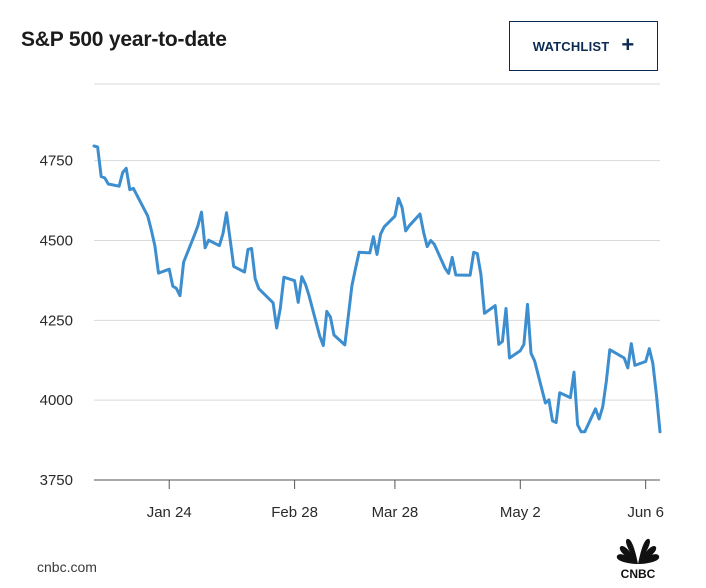 The height and width of the screenshot is (588, 706). Describe the element at coordinates (638, 573) in the screenshot. I see `cnbc-logo-text: CNBC` at that location.